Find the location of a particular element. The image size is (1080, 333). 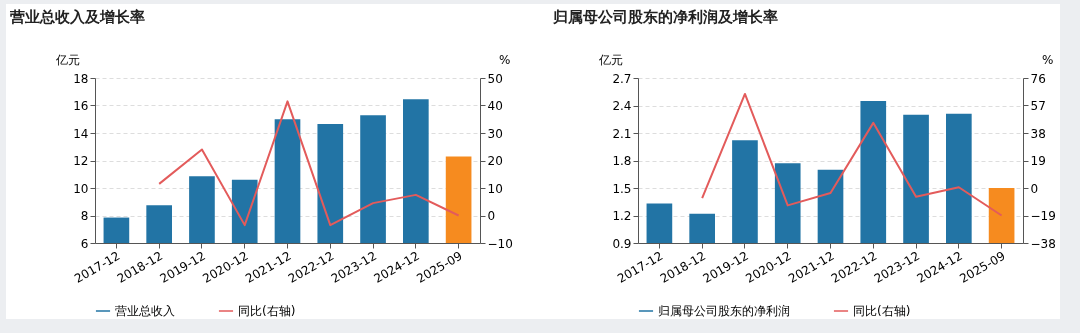

y2-tick-label: 38 is located at coordinates (1038, 133).